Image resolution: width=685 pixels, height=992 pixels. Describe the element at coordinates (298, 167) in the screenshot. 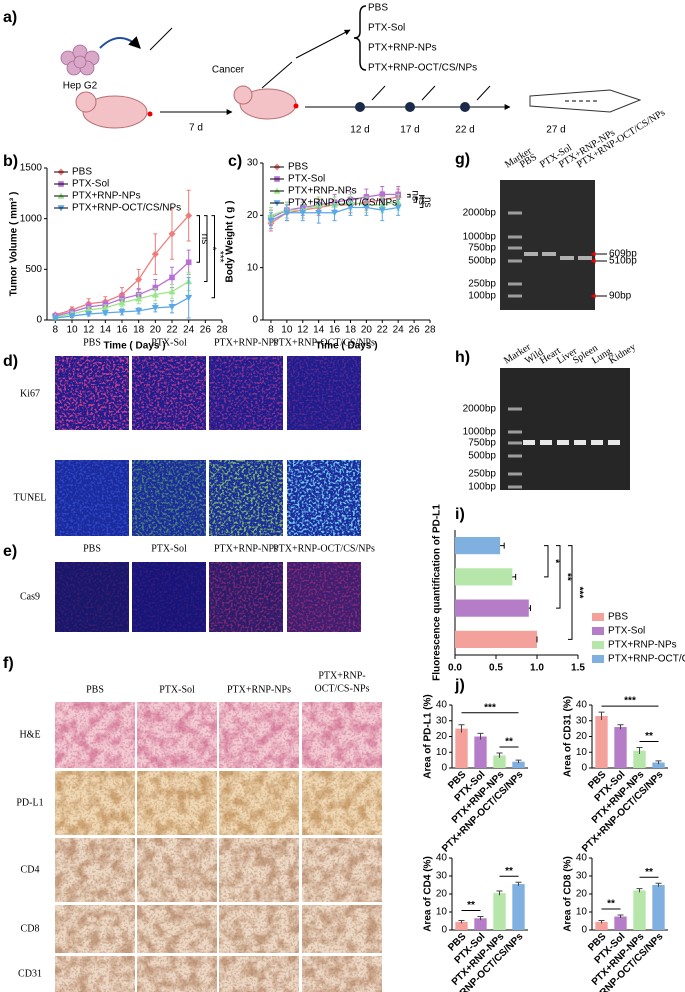

I see `legend-label: PBS` at that location.